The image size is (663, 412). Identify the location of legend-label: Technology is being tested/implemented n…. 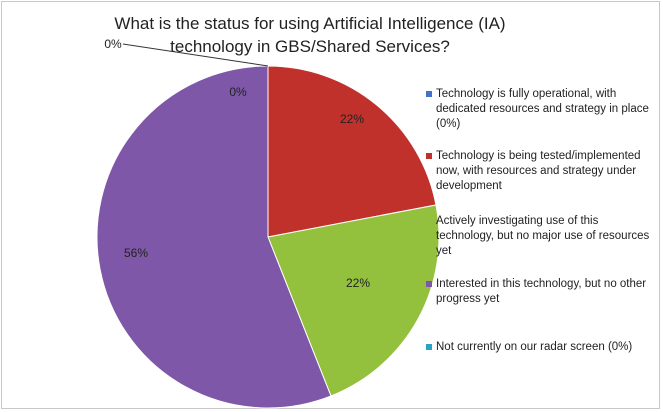
(538, 171).